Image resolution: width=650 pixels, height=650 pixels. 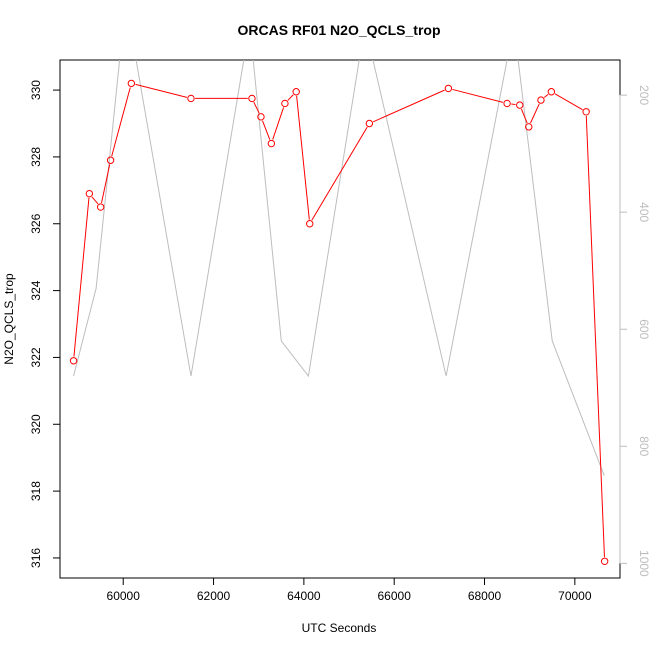 I want to click on right-tick-label: 600, so click(x=643, y=329).